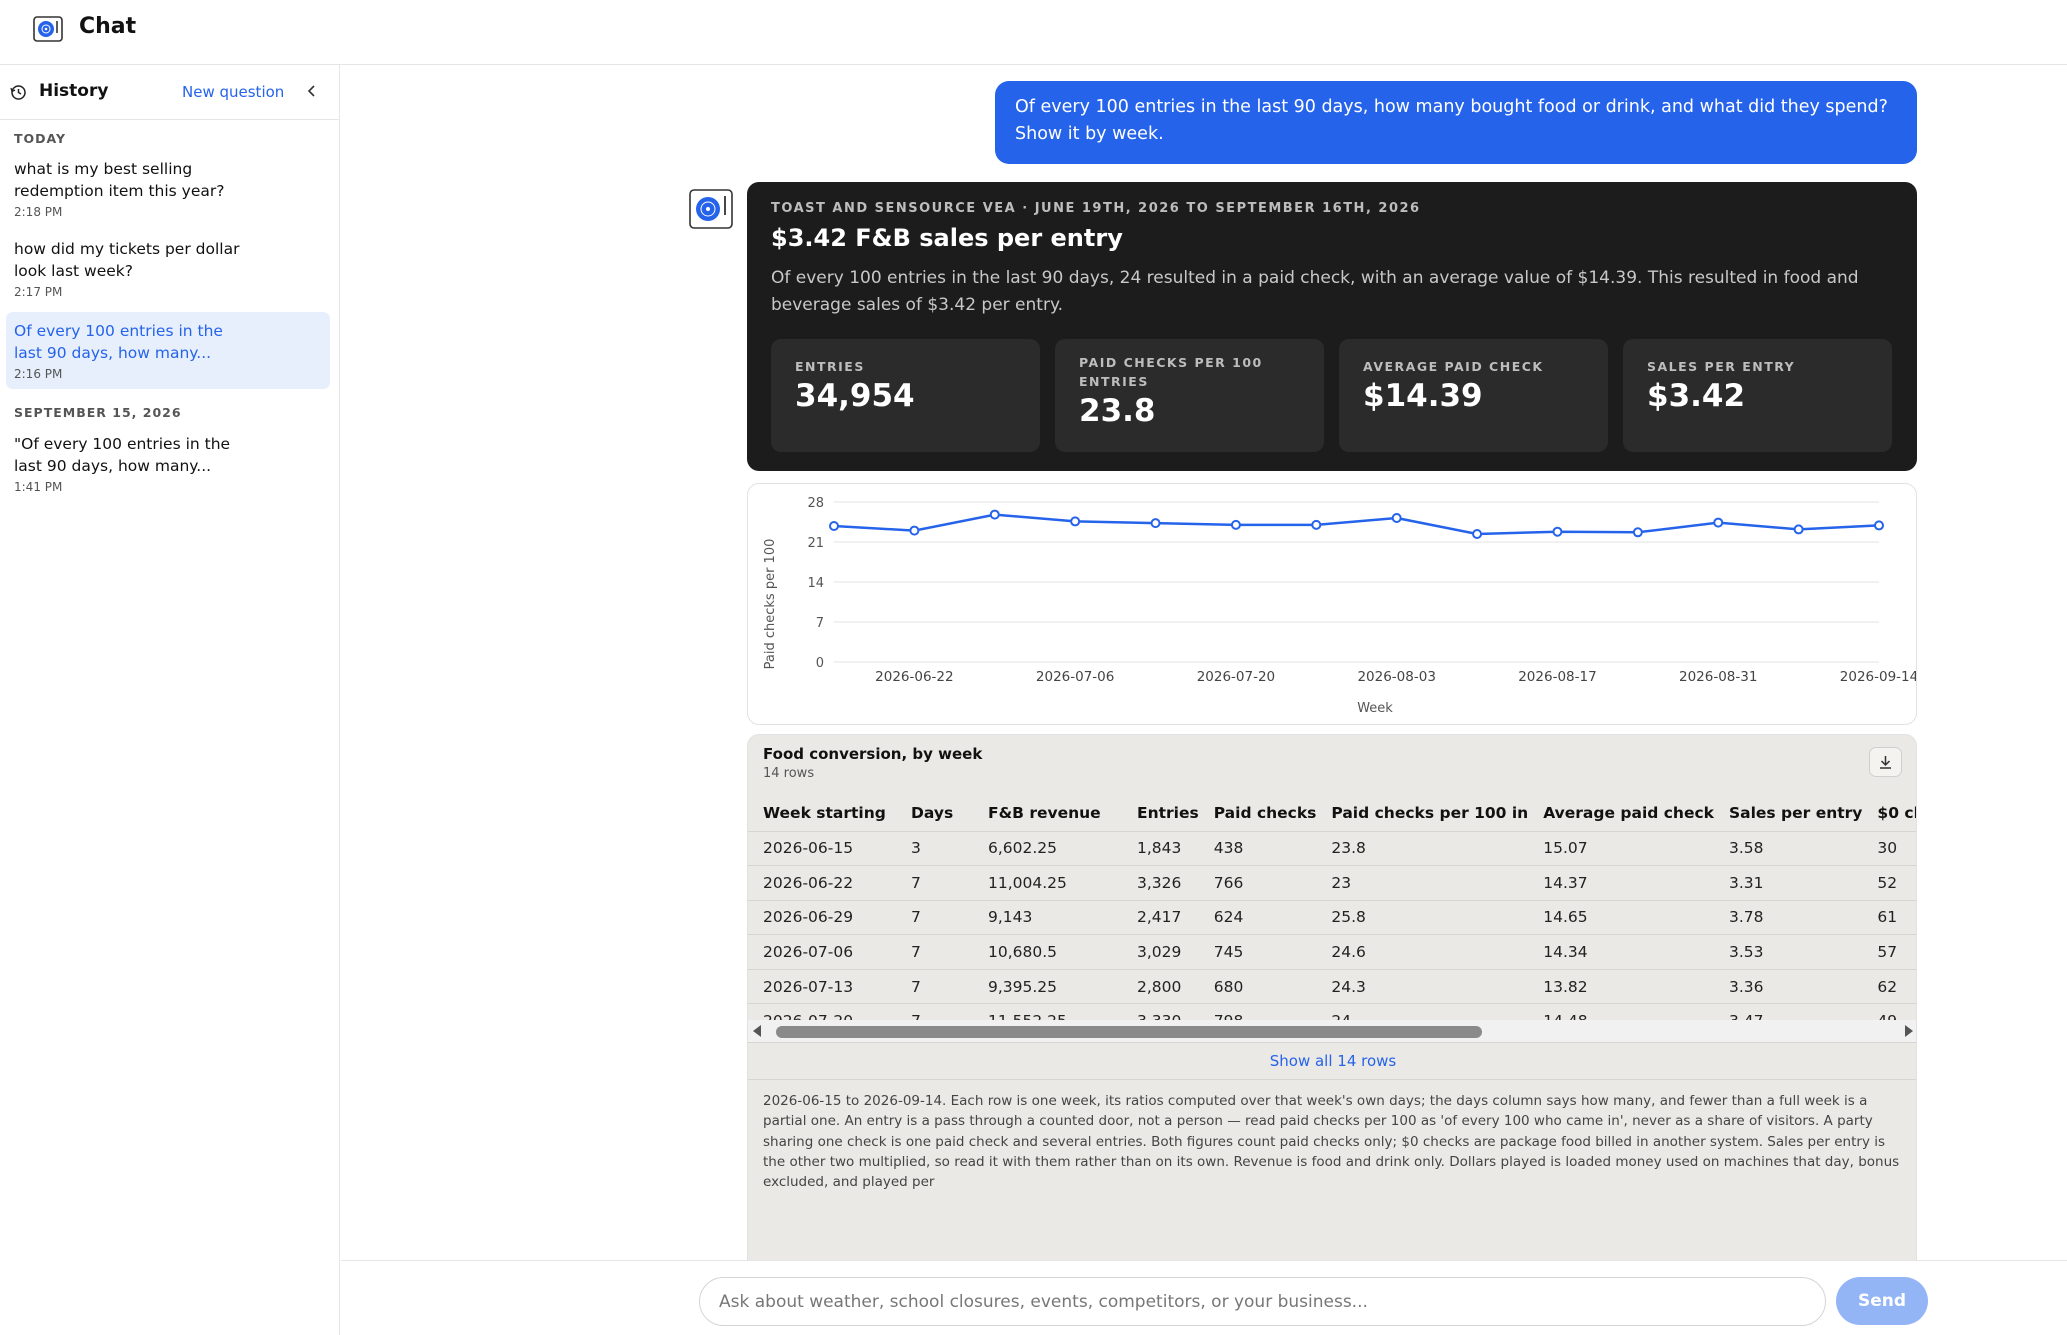  What do you see at coordinates (18, 92) in the screenshot?
I see `history-icon` at bounding box center [18, 92].